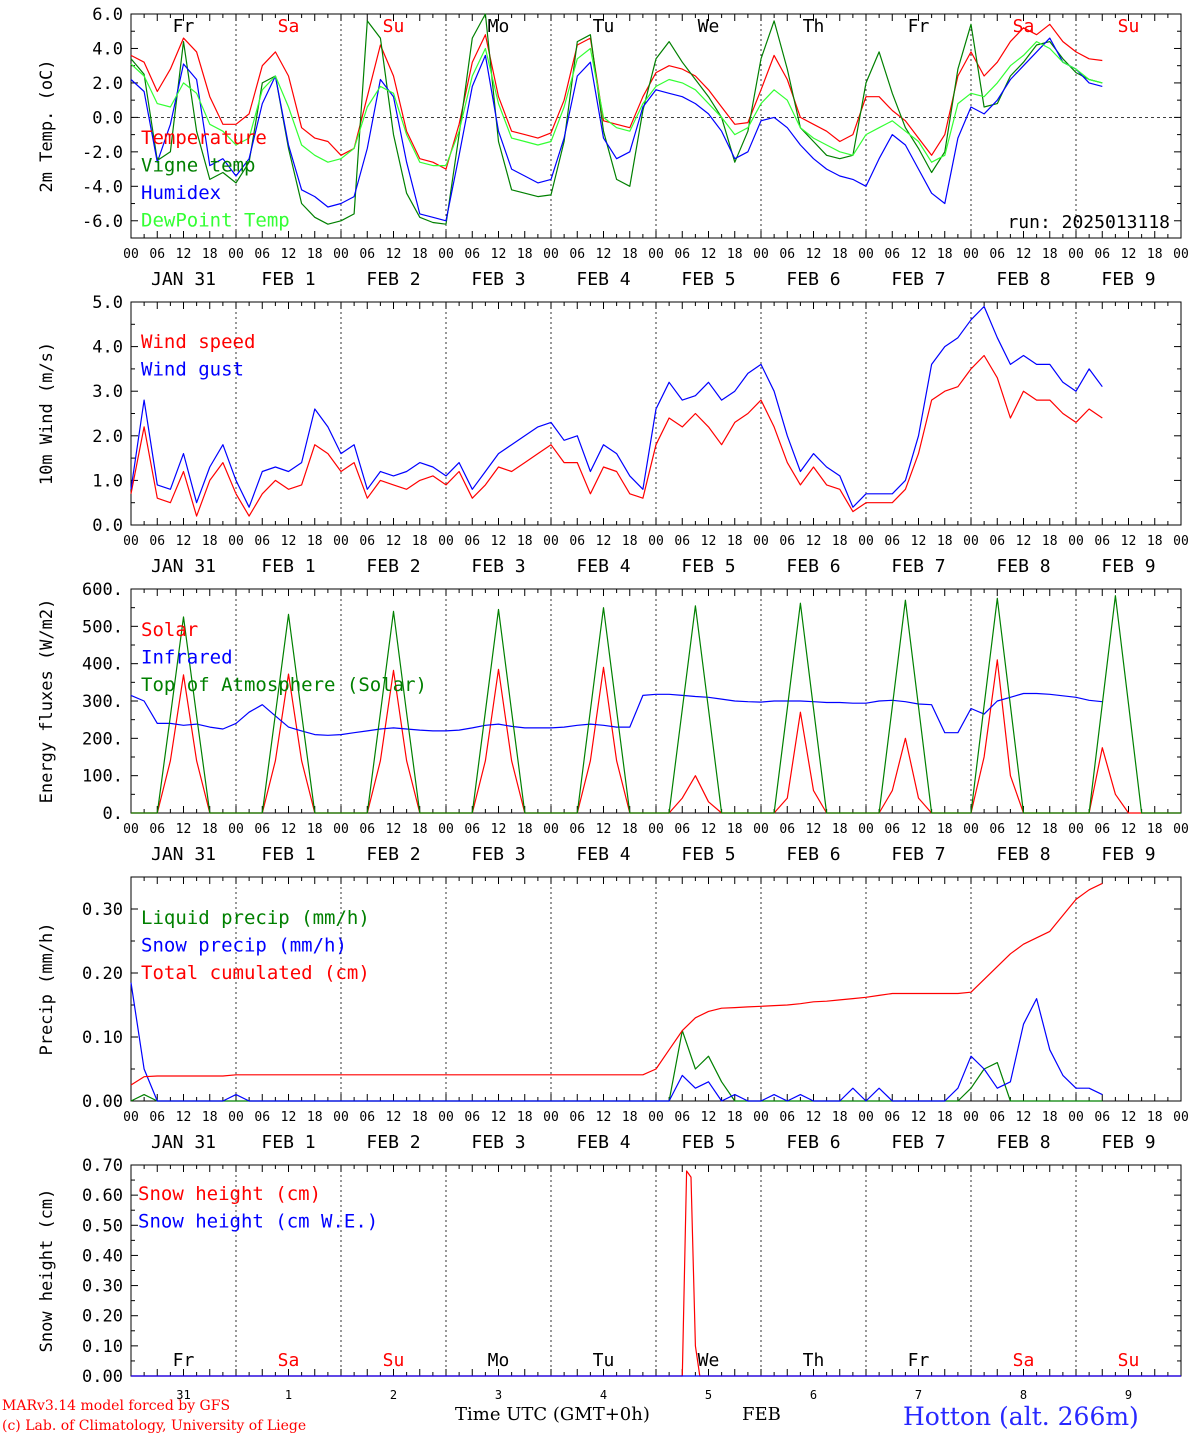 Image resolution: width=1194 pixels, height=1440 pixels. What do you see at coordinates (604, 1360) in the screenshot?
I see `weekday-label: Tu` at bounding box center [604, 1360].